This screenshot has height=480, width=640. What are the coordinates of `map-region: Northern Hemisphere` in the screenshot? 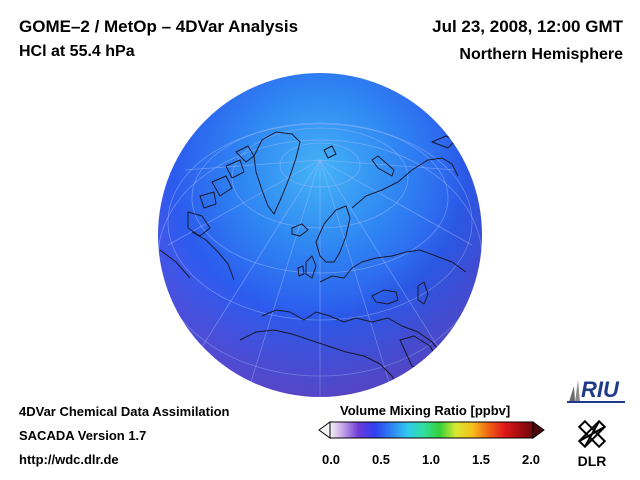 It's located at (541, 54).